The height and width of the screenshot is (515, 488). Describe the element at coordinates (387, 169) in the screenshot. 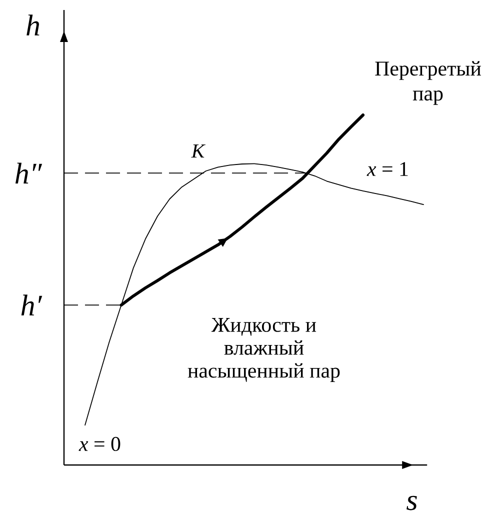

I see `annotation: x = 1` at that location.